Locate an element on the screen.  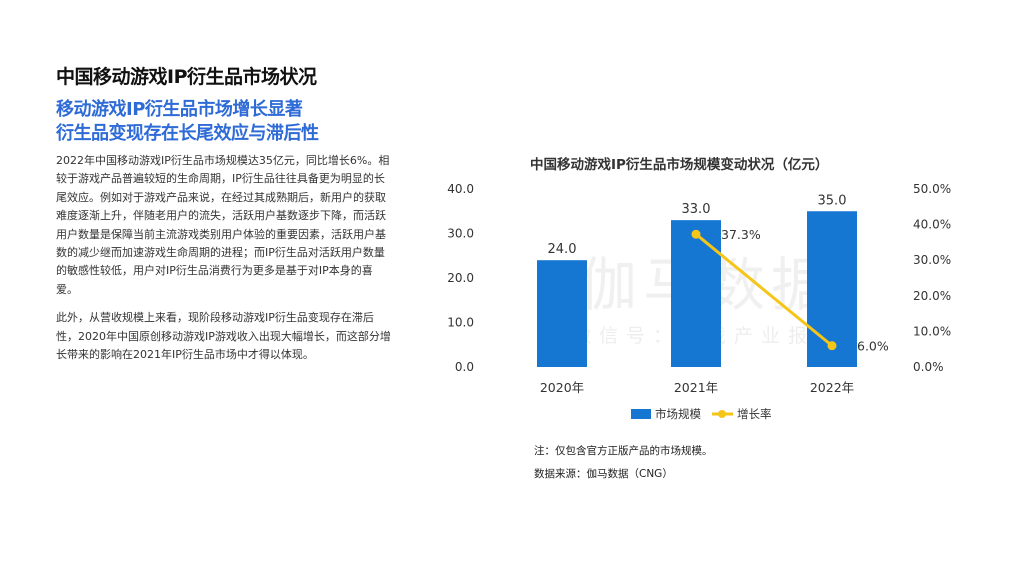
subtitle-line-2: 衍生品变现存在长尾效应与滞后性 is located at coordinates (187, 133).